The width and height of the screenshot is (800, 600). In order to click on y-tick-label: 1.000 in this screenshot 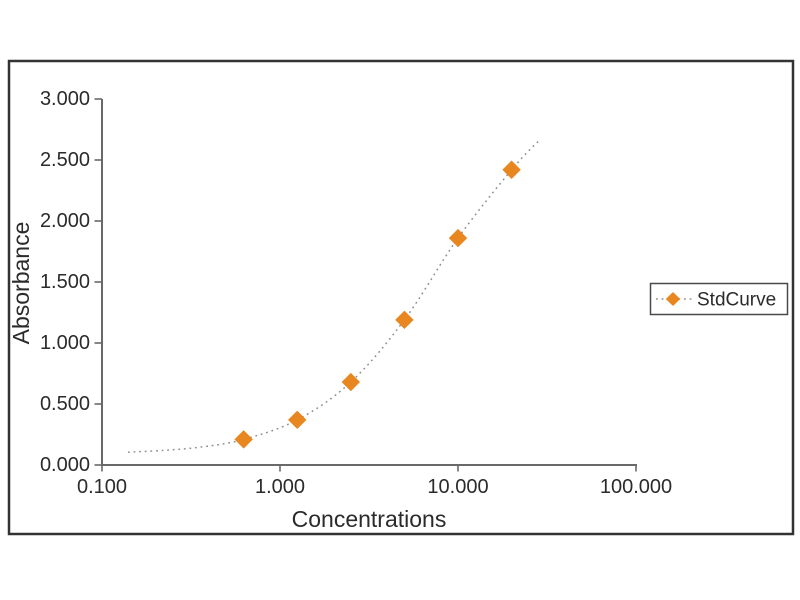, I will do `click(65, 343)`.